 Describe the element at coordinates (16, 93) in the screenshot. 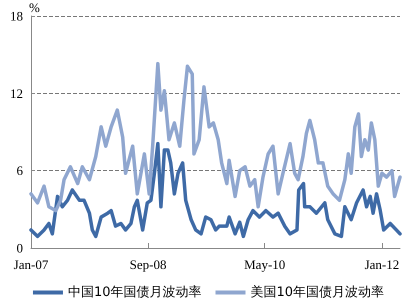

I see `y-tick-label: 12` at that location.